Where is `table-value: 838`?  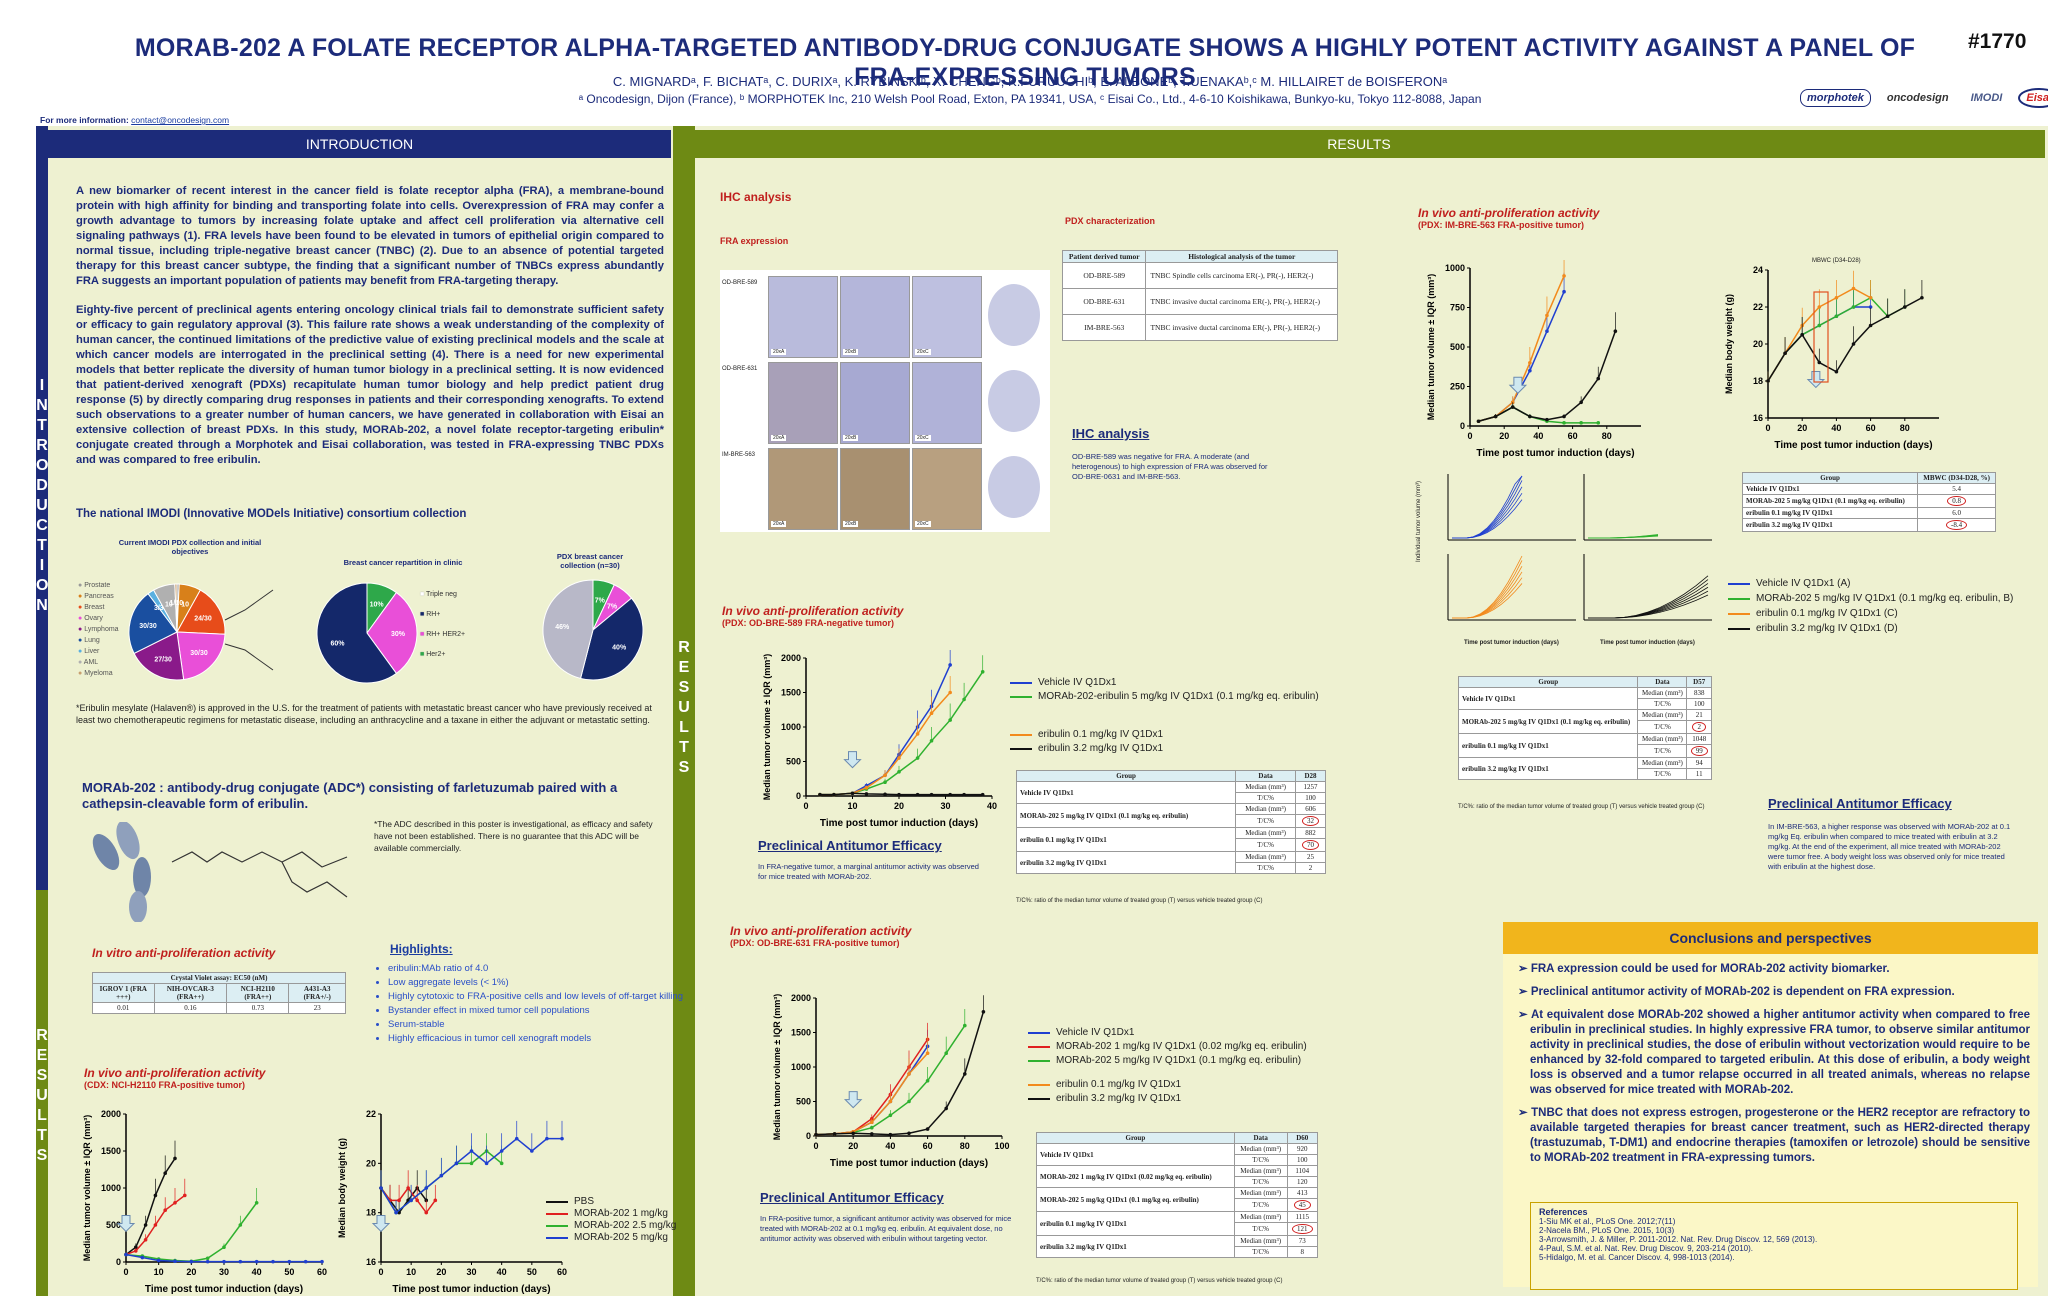
table-value: 838 is located at coordinates (1699, 693).